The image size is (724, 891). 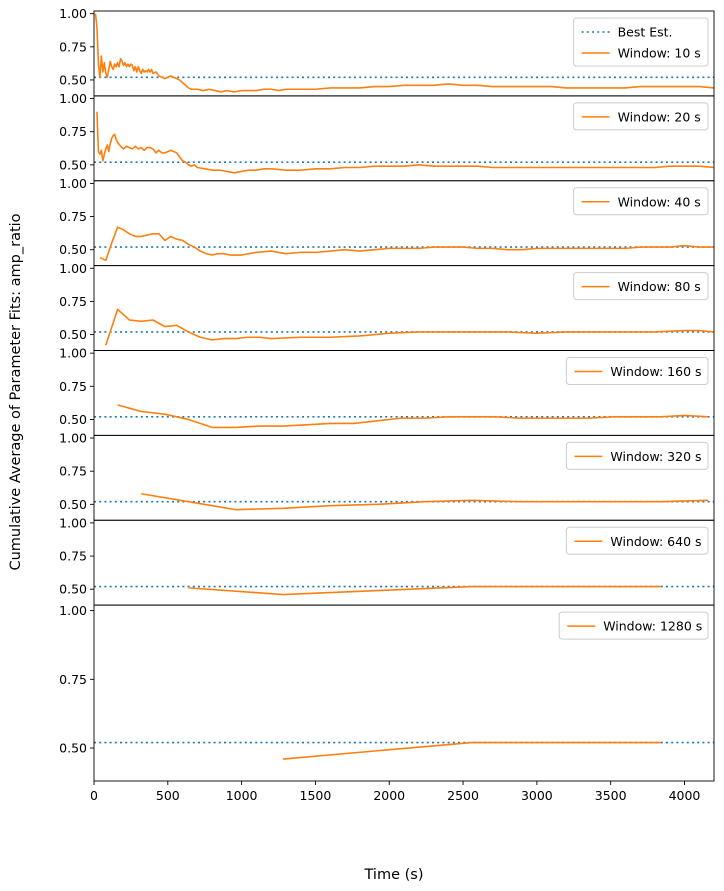 I want to click on legend: Window: 320 s, so click(x=637, y=455).